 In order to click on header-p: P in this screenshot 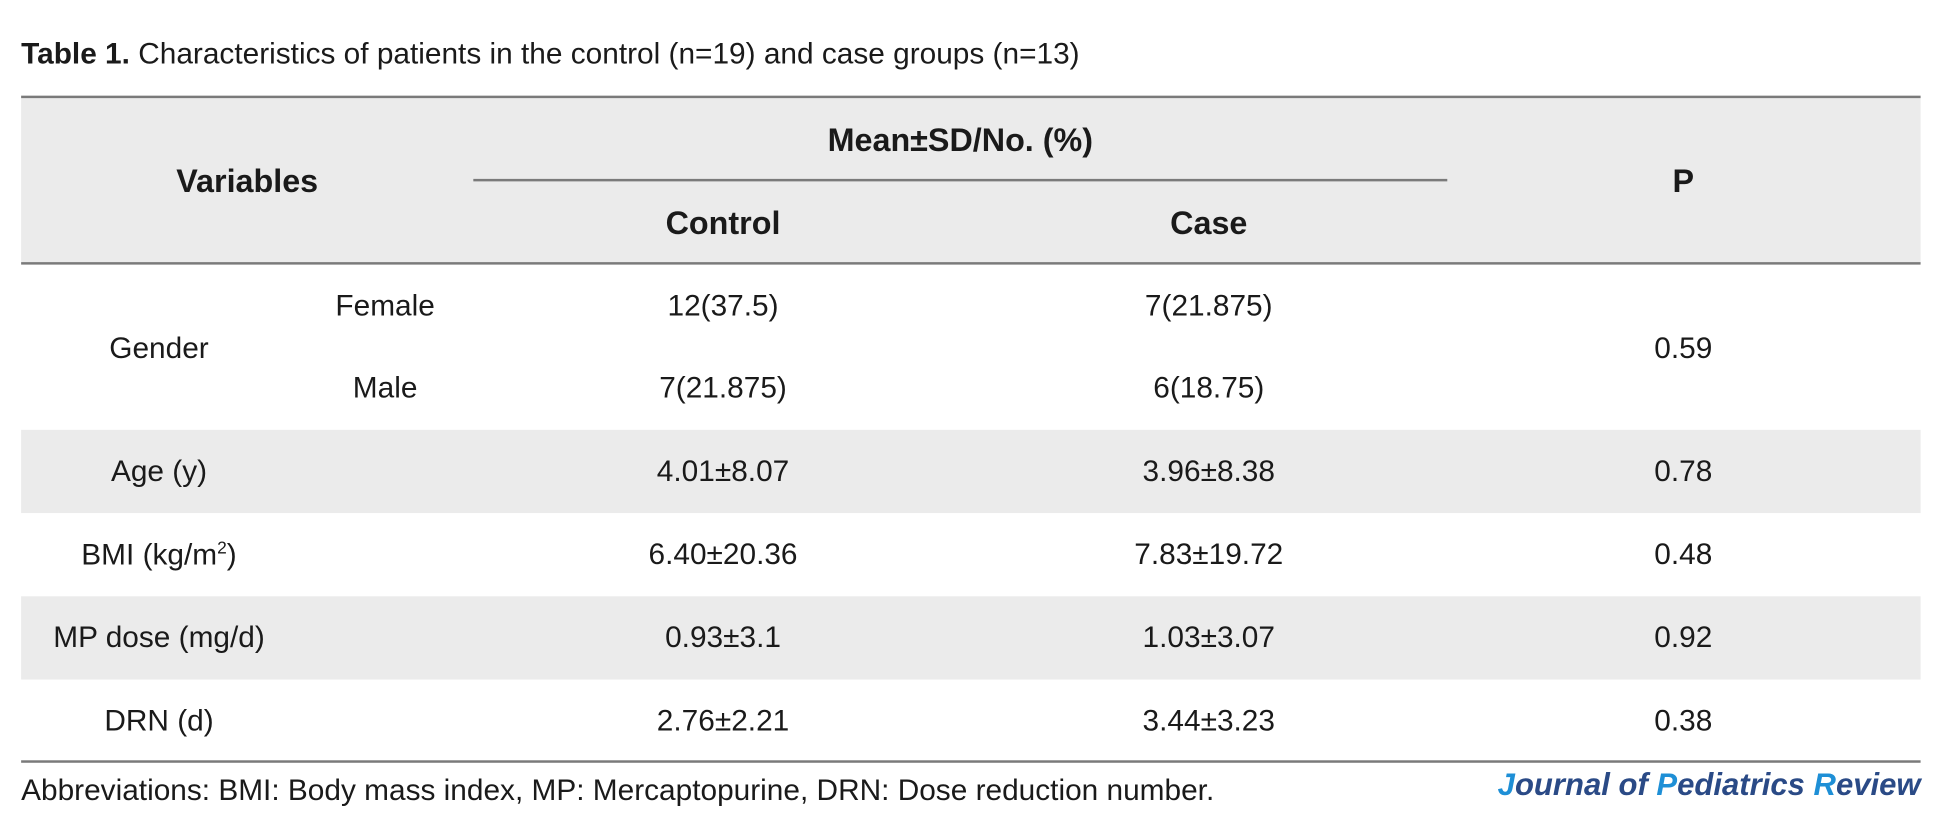, I will do `click(1683, 181)`.